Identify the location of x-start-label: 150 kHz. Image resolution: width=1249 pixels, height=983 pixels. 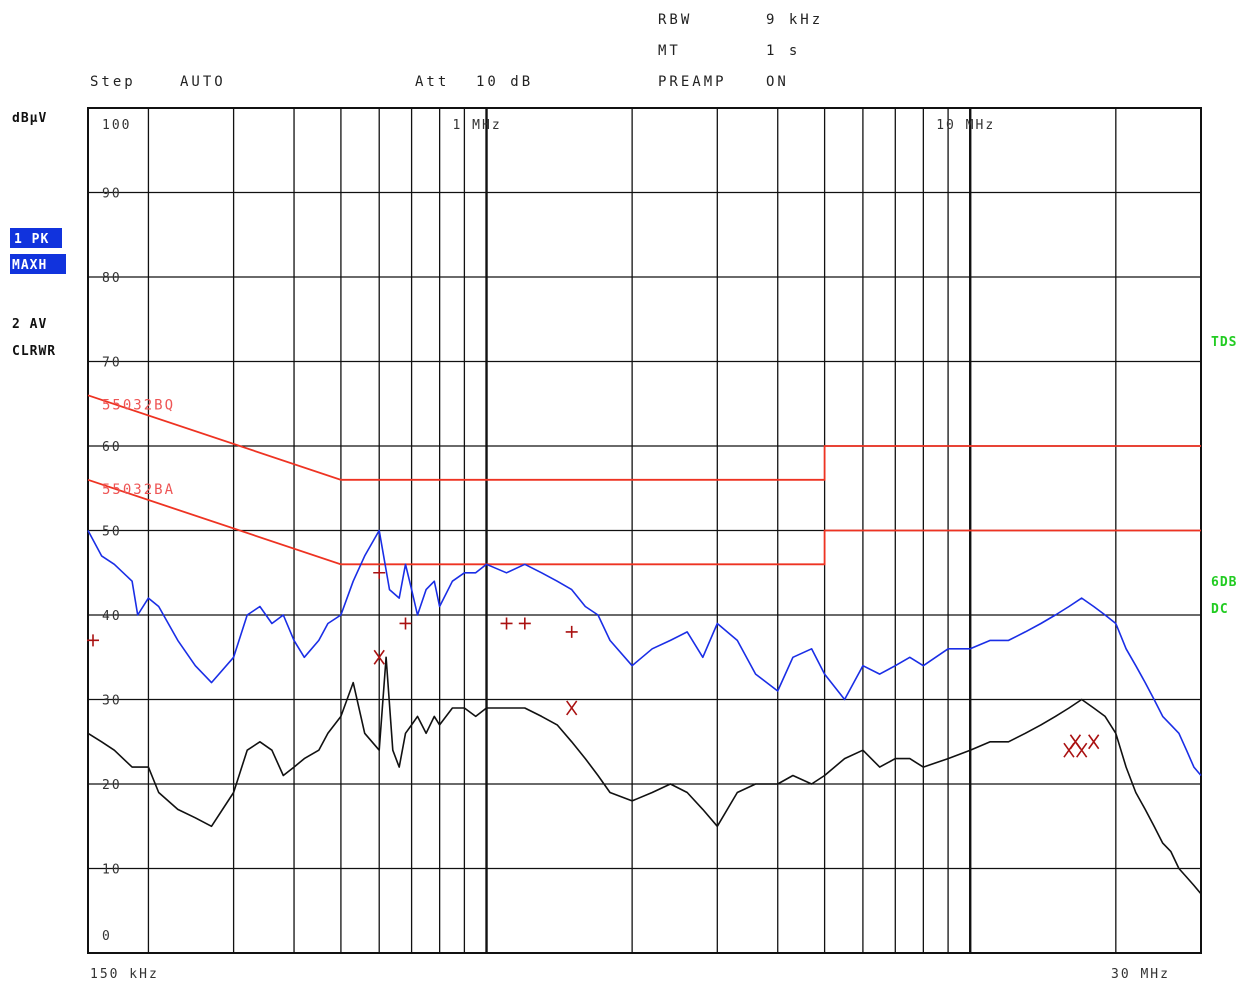
(124, 974).